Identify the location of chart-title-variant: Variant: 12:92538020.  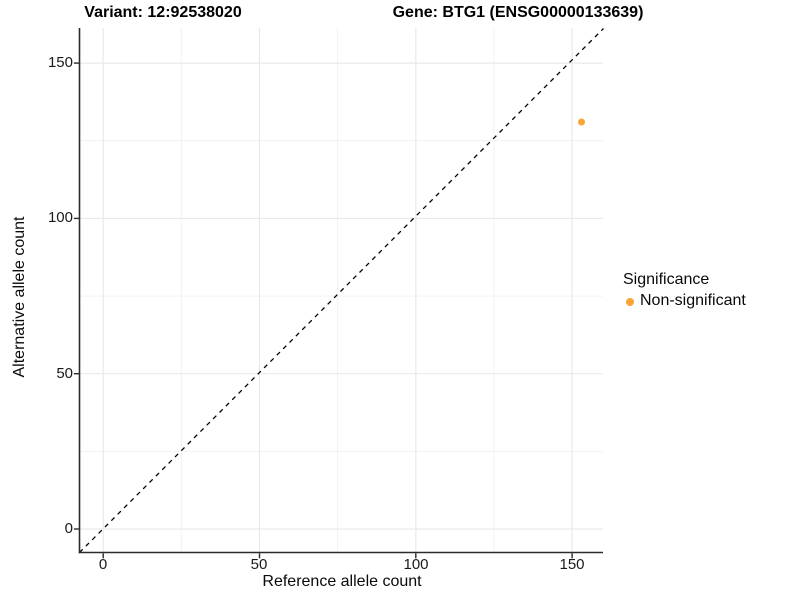
(163, 12).